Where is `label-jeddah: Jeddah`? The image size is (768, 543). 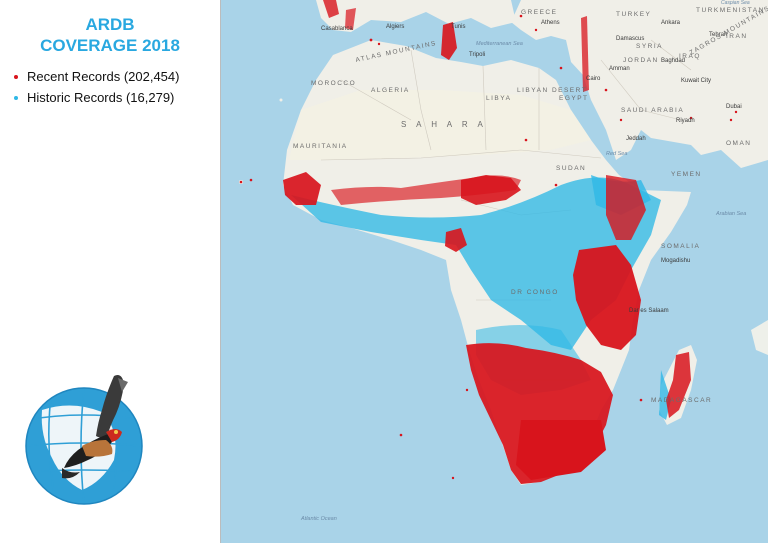 label-jeddah: Jeddah is located at coordinates (636, 139).